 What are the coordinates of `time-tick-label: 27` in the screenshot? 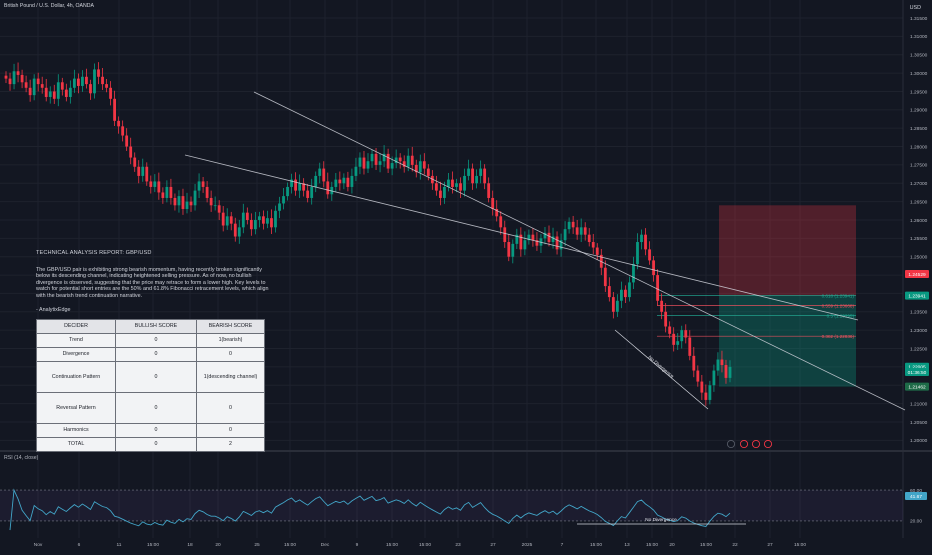 It's located at (493, 545).